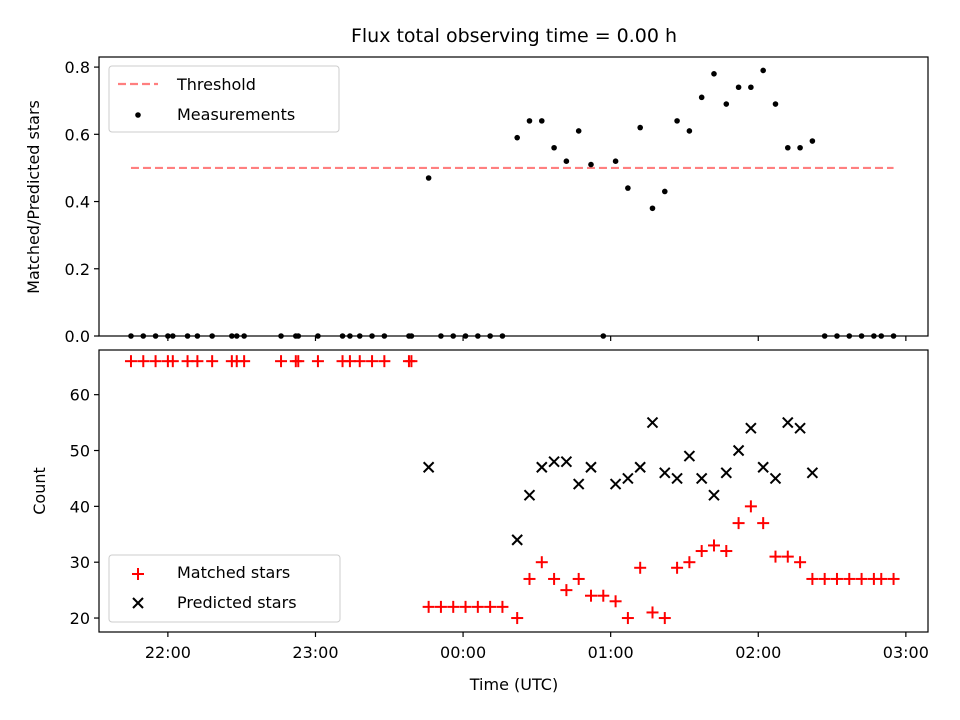  Describe the element at coordinates (33, 197) in the screenshot. I see `top-y-axis-label: Matched/Predicted stars` at that location.